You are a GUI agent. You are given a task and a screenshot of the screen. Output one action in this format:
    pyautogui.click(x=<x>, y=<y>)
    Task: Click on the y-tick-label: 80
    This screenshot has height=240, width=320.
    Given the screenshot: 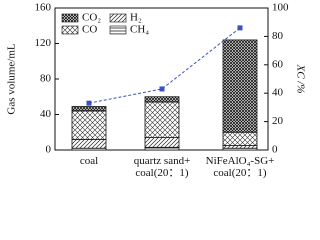 What is the action you would take?
    pyautogui.click(x=46, y=79)
    